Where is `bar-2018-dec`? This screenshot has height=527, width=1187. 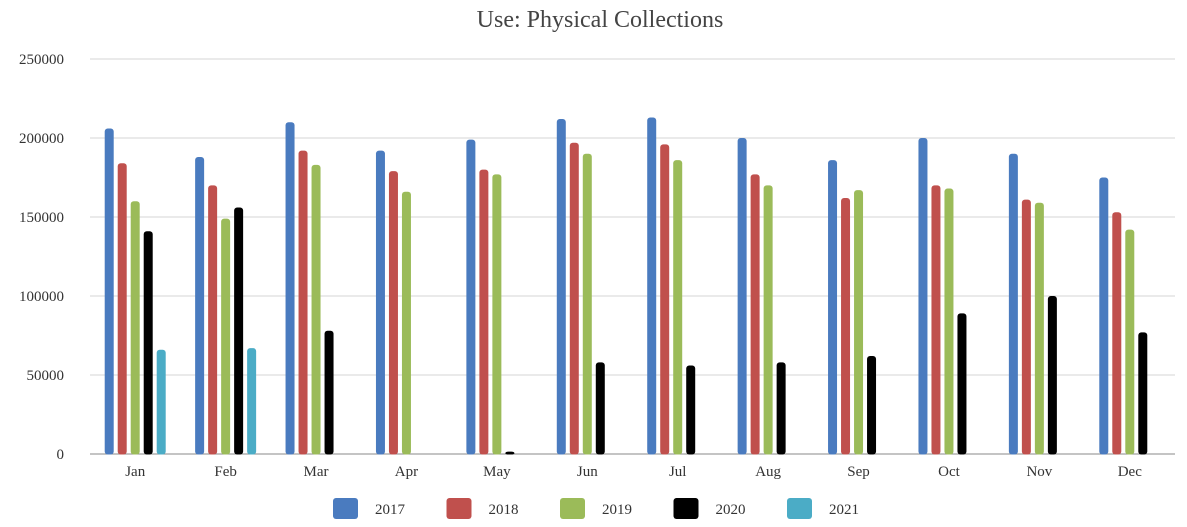
bar-2018-dec is located at coordinates (1117, 333).